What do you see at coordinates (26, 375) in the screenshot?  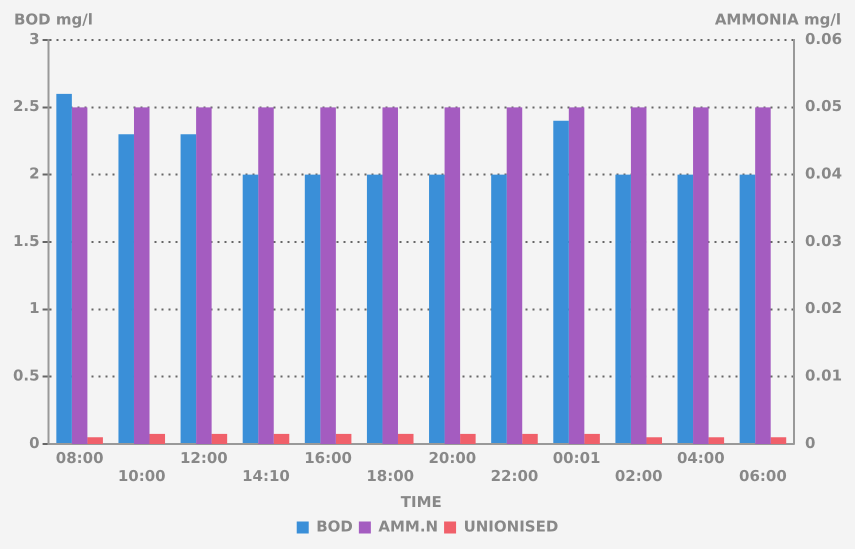 I see `y-tick-label: 0.5` at bounding box center [26, 375].